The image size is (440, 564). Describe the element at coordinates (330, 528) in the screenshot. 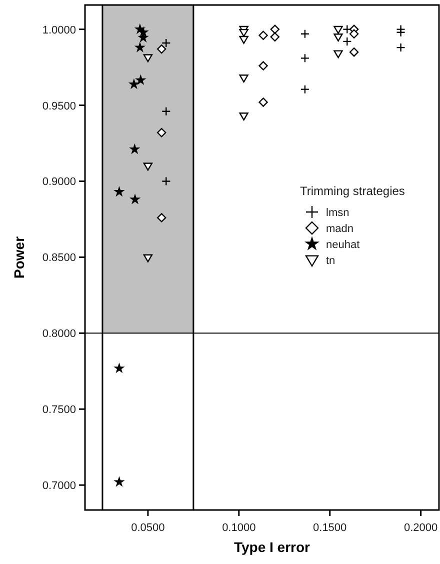

I see `x-tick-label: 0.1500` at that location.